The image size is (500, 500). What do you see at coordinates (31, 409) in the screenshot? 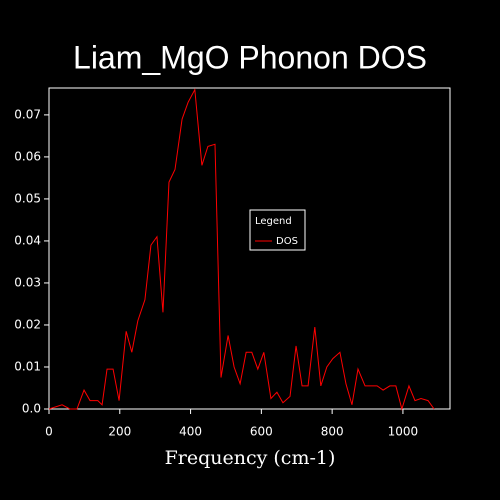
I see `y-tick-label: 0.0` at bounding box center [31, 409].